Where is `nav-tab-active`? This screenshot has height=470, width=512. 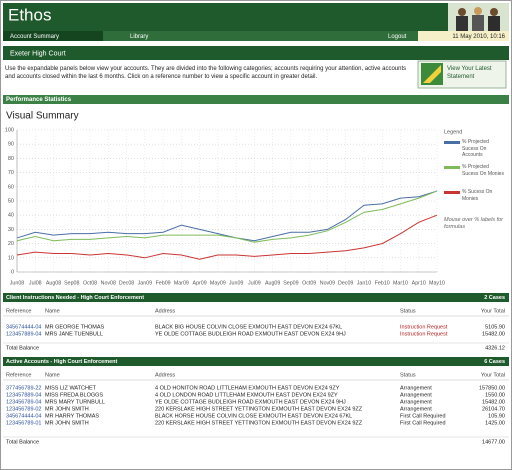
nav-tab-active is located at coordinates (53, 36).